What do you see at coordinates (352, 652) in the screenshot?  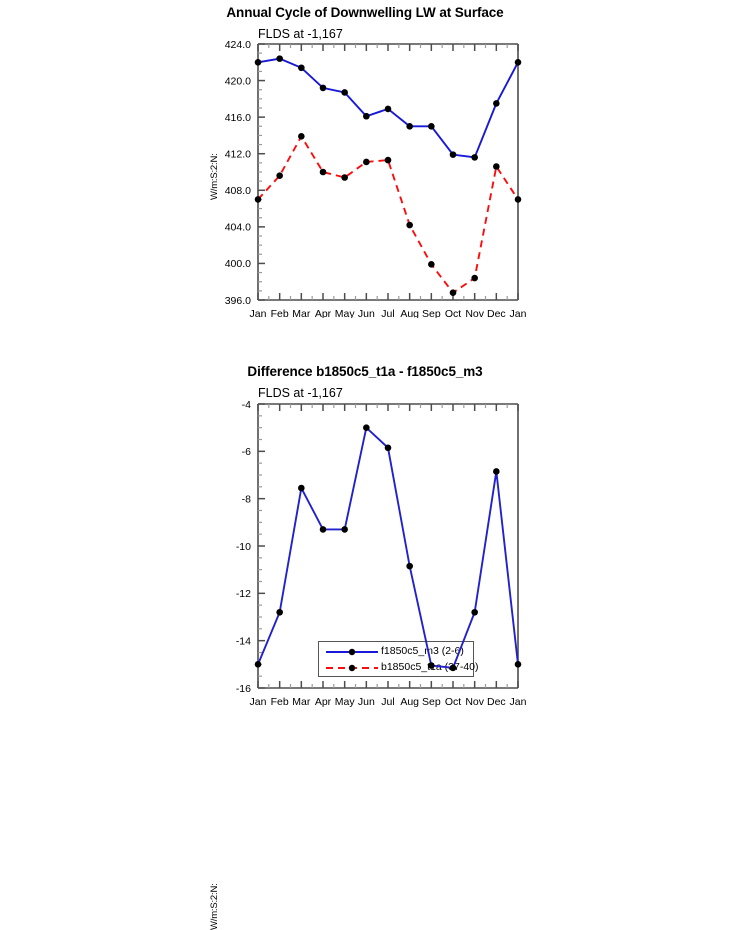 I see `legend-line-sample-blue` at bounding box center [352, 652].